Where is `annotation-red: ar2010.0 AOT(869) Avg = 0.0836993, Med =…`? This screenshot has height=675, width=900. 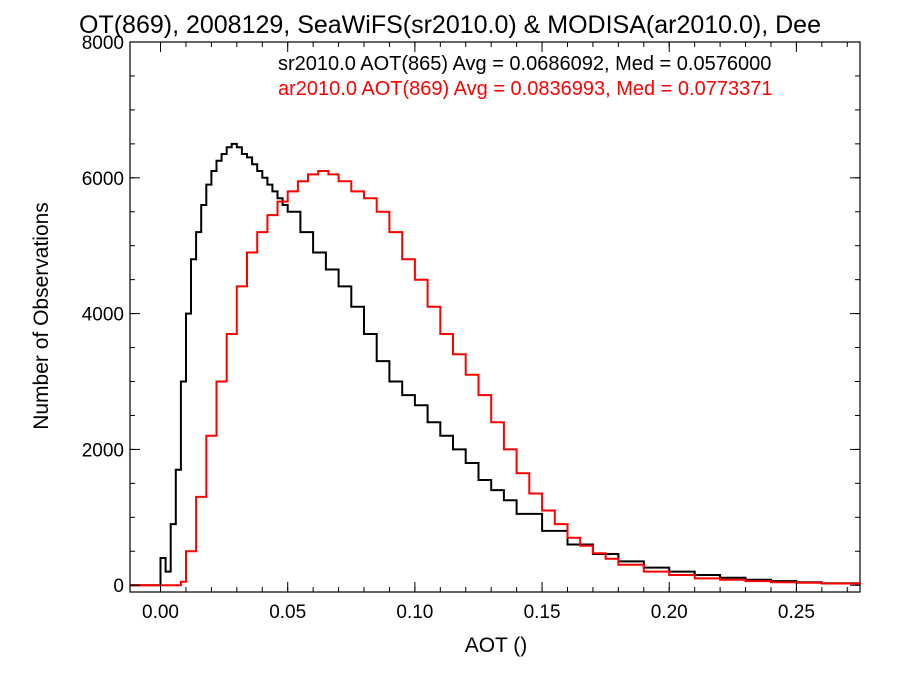
annotation-red: ar2010.0 AOT(869) Avg = 0.0836993, Med =… is located at coordinates (525, 89).